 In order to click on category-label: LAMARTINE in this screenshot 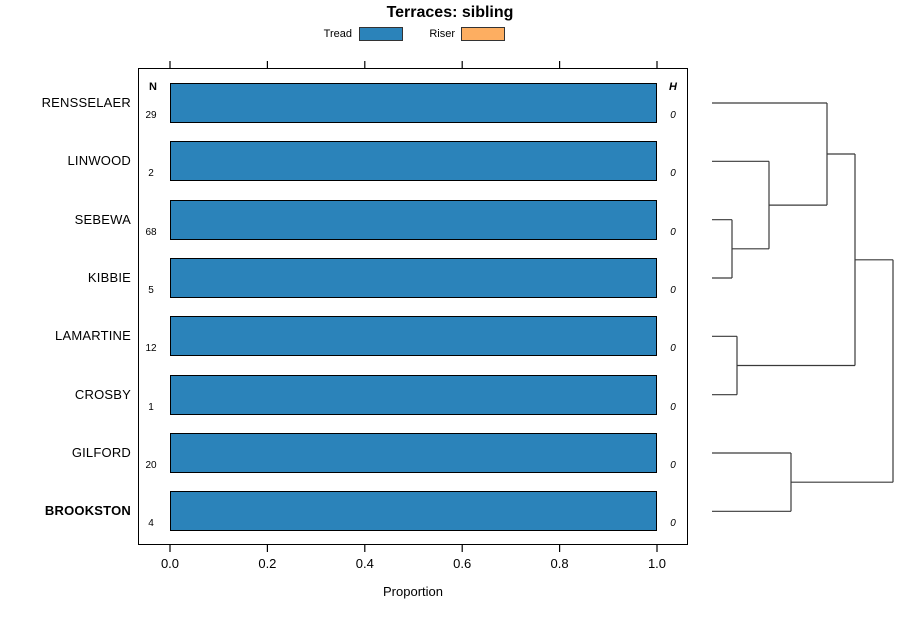, I will do `click(93, 336)`.